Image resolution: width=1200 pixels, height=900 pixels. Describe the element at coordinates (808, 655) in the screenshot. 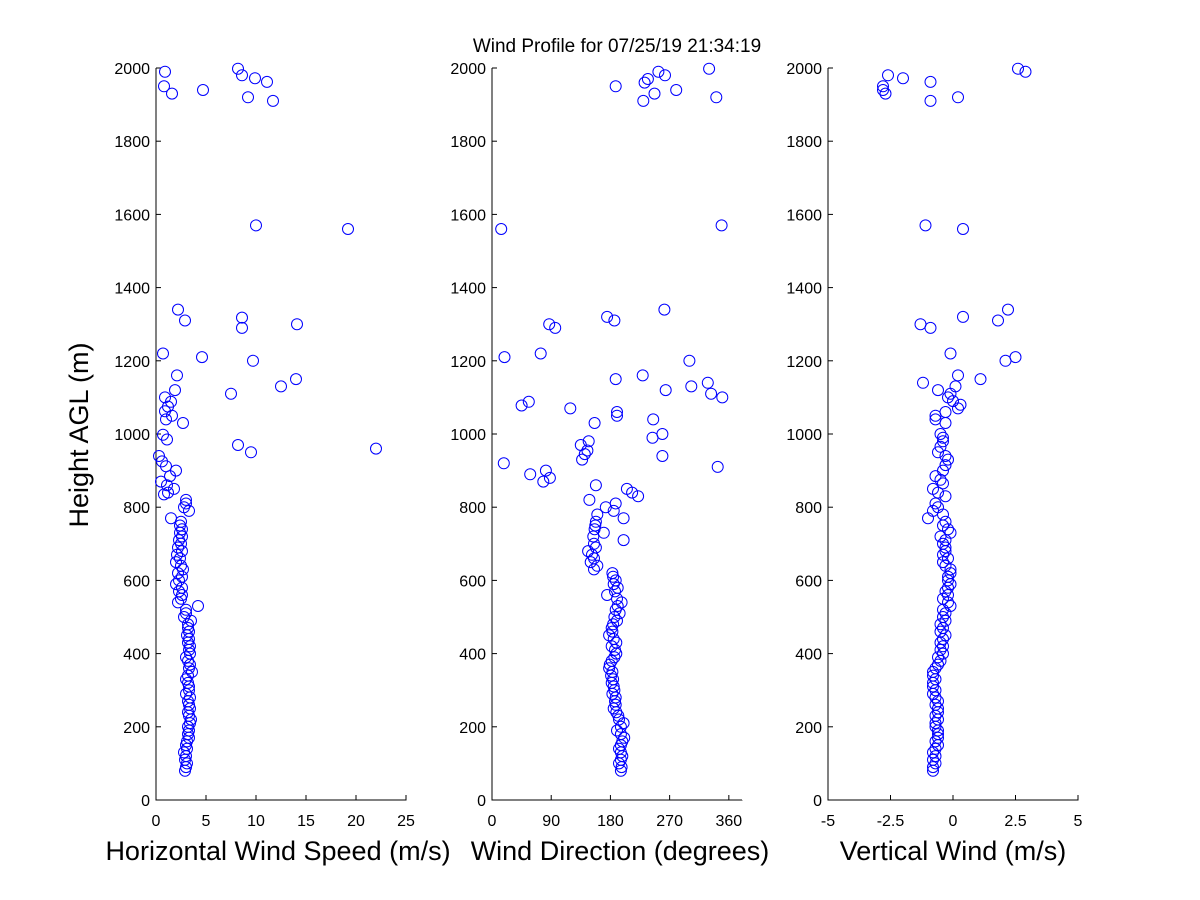

I see `y-tick-label: 400` at that location.